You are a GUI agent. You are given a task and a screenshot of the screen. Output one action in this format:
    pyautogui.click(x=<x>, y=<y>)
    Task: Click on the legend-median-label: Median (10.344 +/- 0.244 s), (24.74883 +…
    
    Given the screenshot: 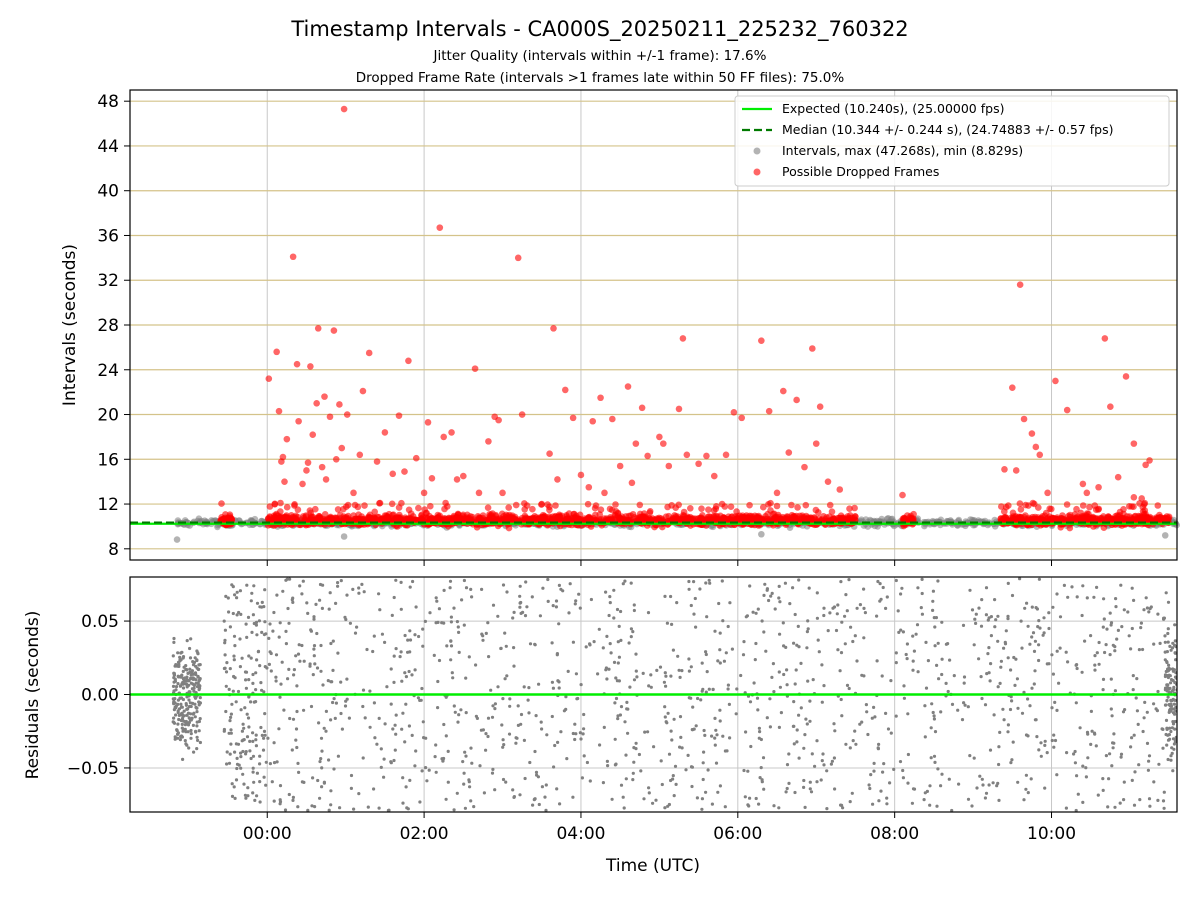 What is the action you would take?
    pyautogui.click(x=947, y=129)
    